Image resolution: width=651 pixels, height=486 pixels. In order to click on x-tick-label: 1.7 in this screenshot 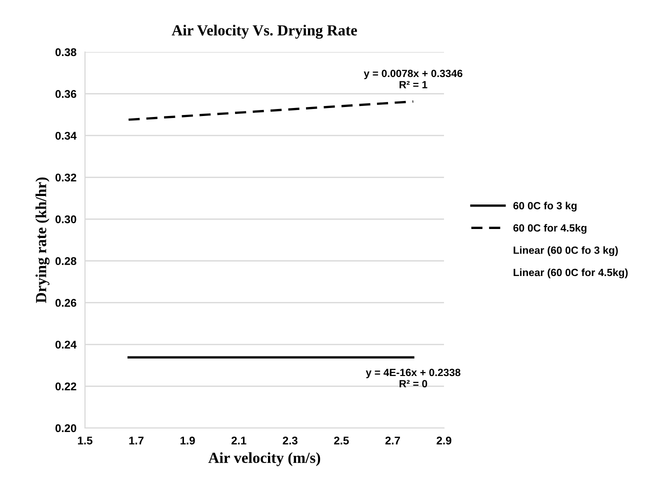, I will do `click(136, 440)`.